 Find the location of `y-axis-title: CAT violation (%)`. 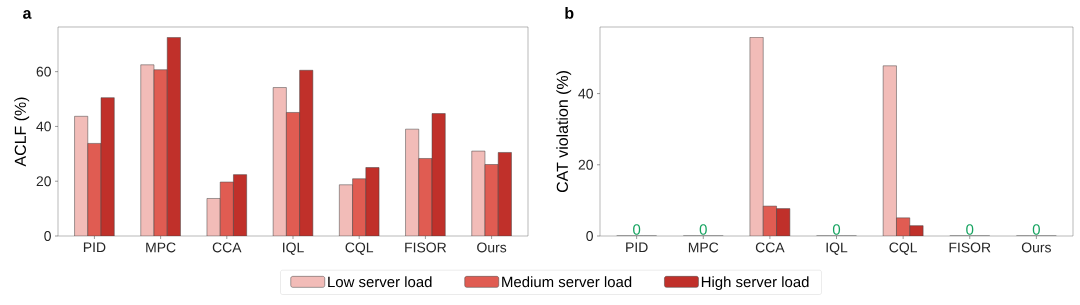

y-axis-title: CAT violation (%) is located at coordinates (564, 132).